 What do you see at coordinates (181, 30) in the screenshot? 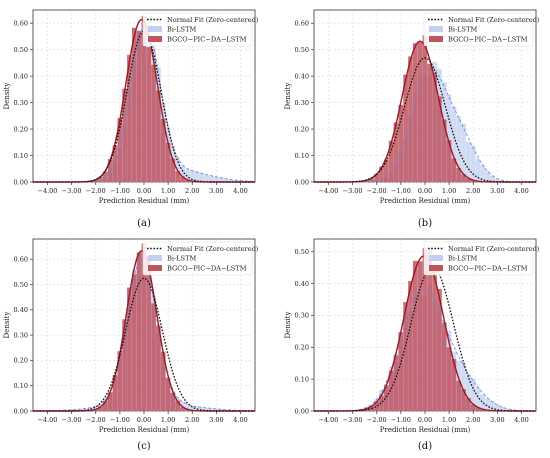
I see `legend-label: Bi-LSTM` at bounding box center [181, 30].